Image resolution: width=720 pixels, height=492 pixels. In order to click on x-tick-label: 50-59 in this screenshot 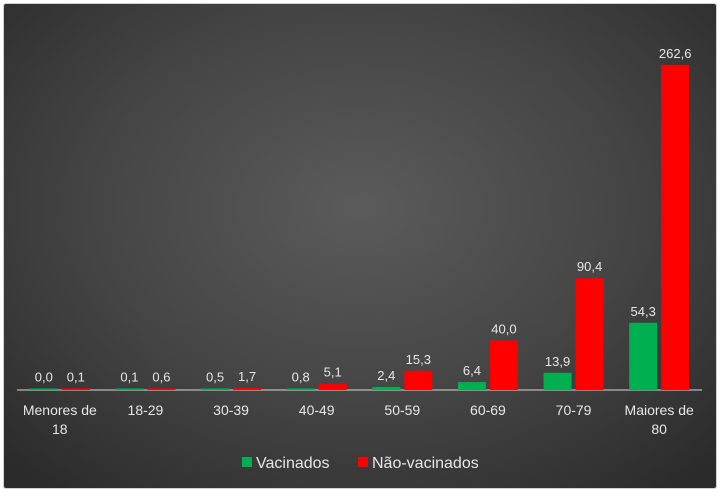, I will do `click(402, 410)`.